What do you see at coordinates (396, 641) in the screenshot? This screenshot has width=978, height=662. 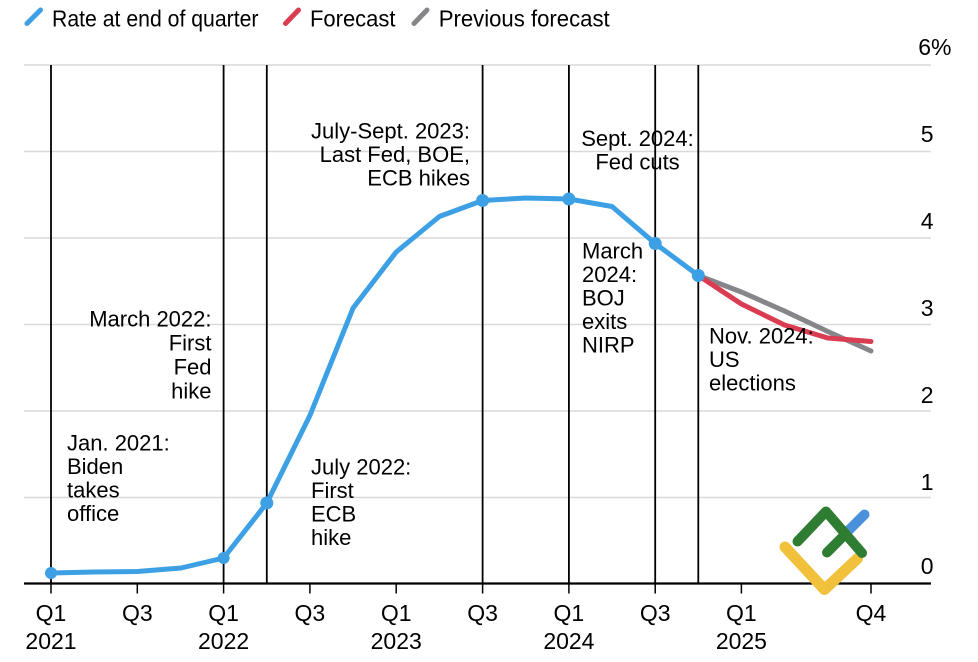 I see `svg-text: 2023` at bounding box center [396, 641].